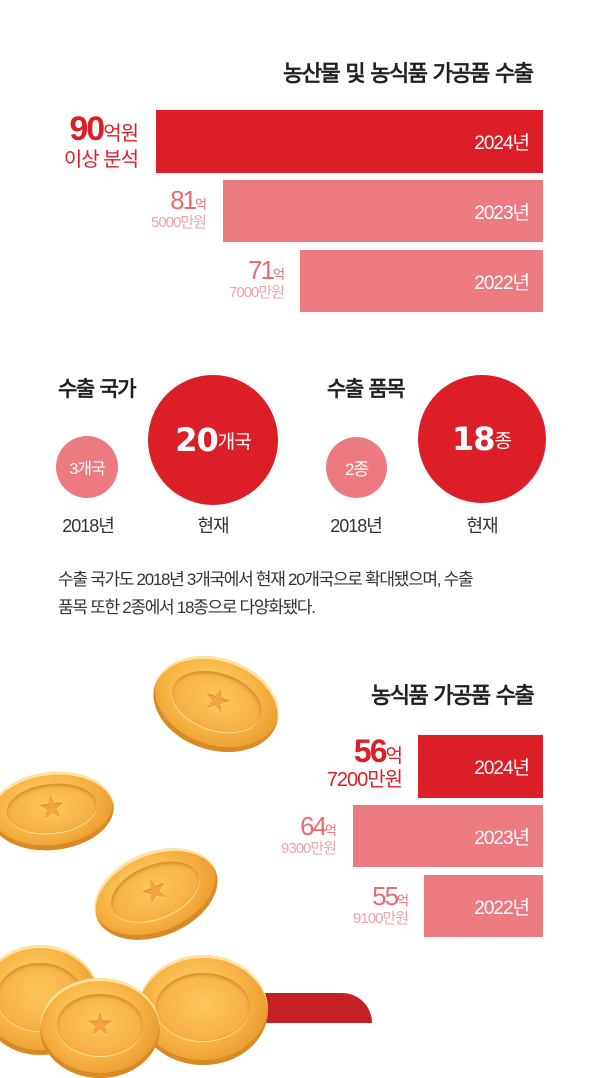  Describe the element at coordinates (381, 918) in the screenshot. I see `value-sub: 9100만원` at that location.